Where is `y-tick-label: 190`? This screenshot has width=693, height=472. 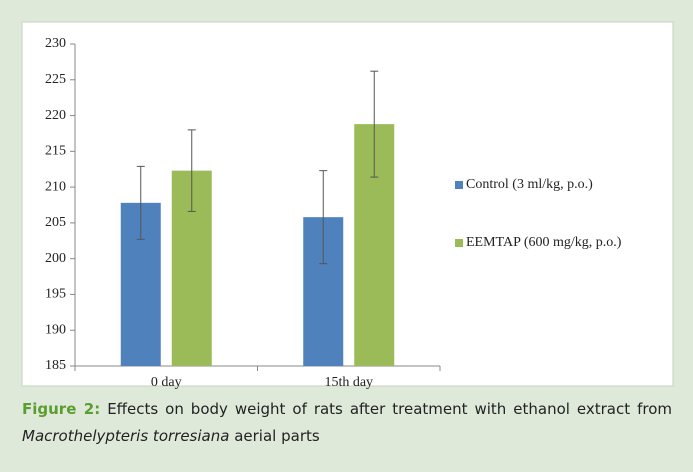 y-tick-label: 190 is located at coordinates (55, 329).